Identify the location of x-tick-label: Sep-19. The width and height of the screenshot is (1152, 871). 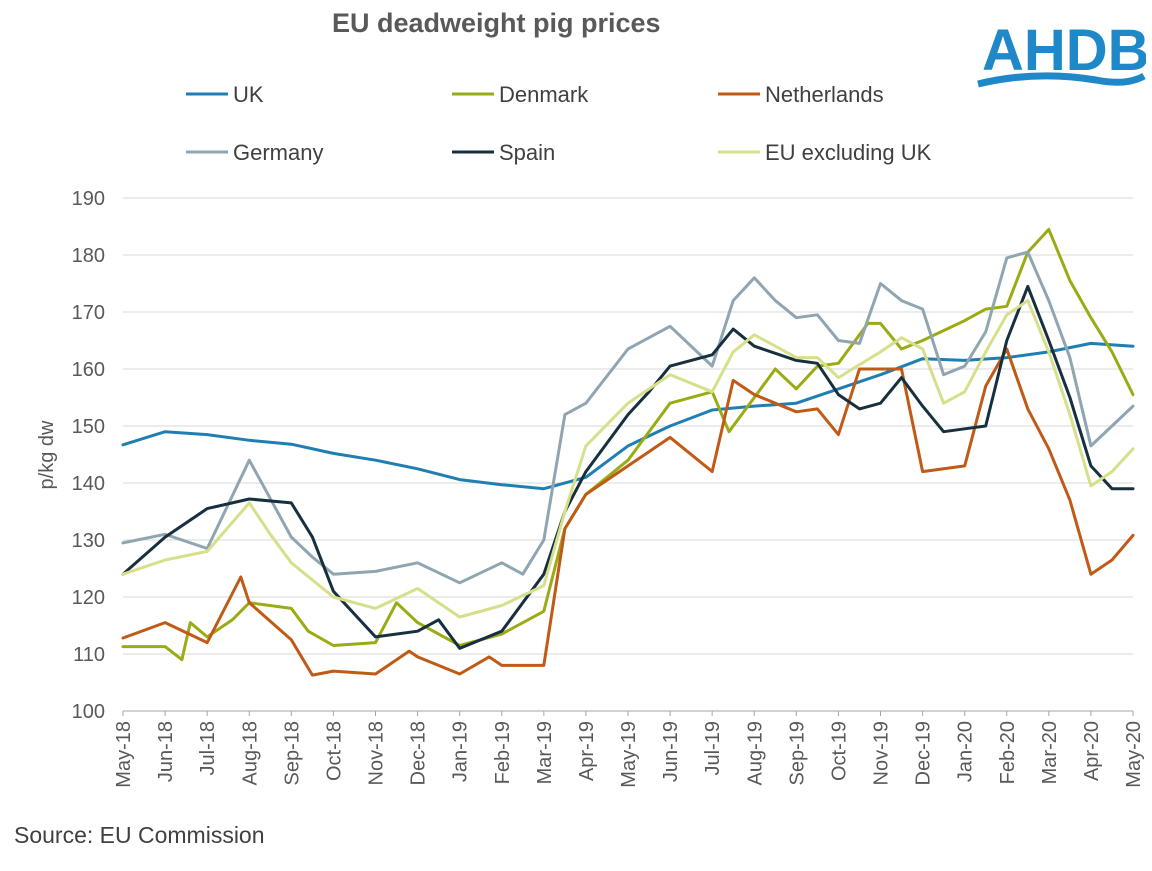
(797, 753).